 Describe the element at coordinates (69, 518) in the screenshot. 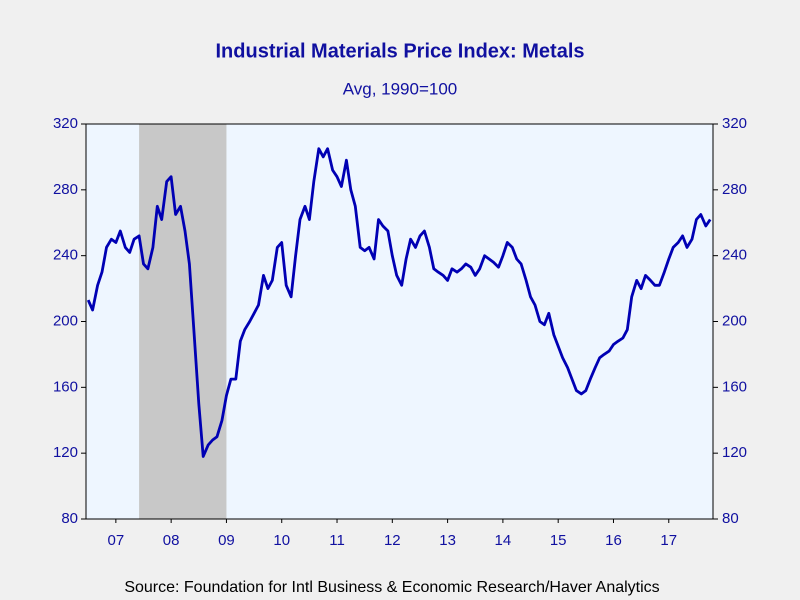

I see `y-tick-label: 80` at that location.